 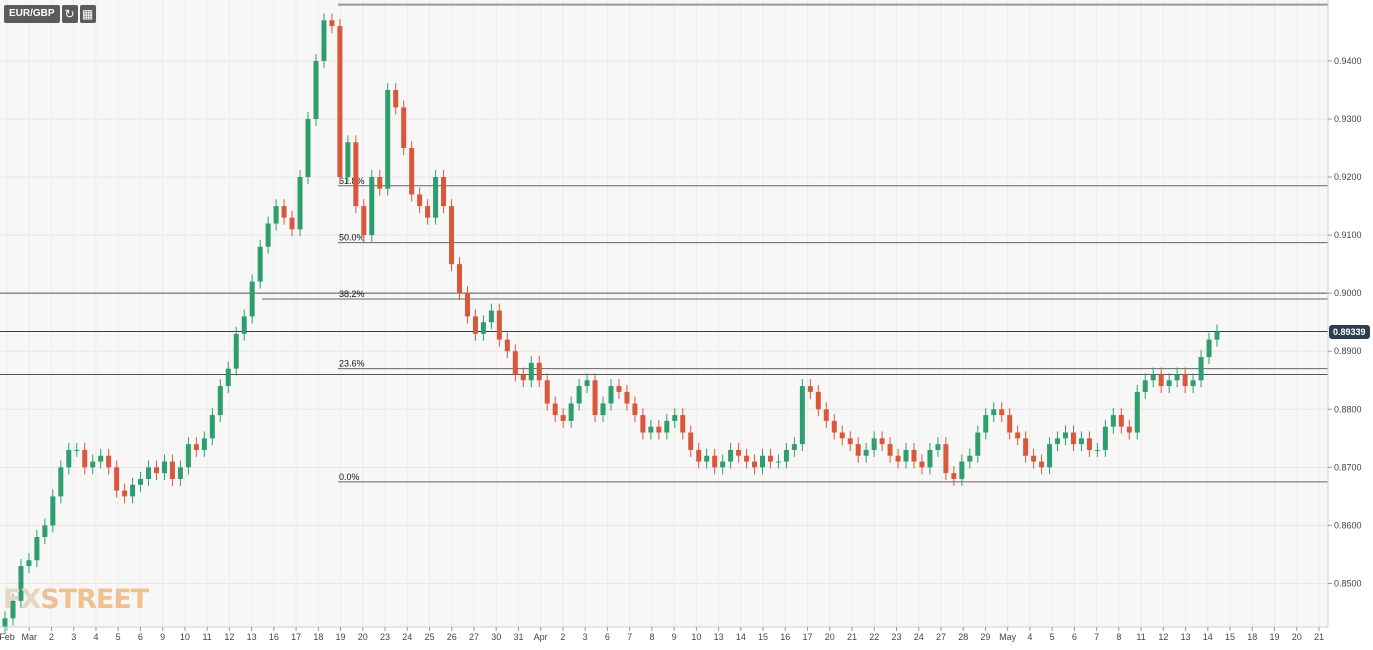 What do you see at coordinates (352, 181) in the screenshot?
I see `fib-label: 61.8%` at bounding box center [352, 181].